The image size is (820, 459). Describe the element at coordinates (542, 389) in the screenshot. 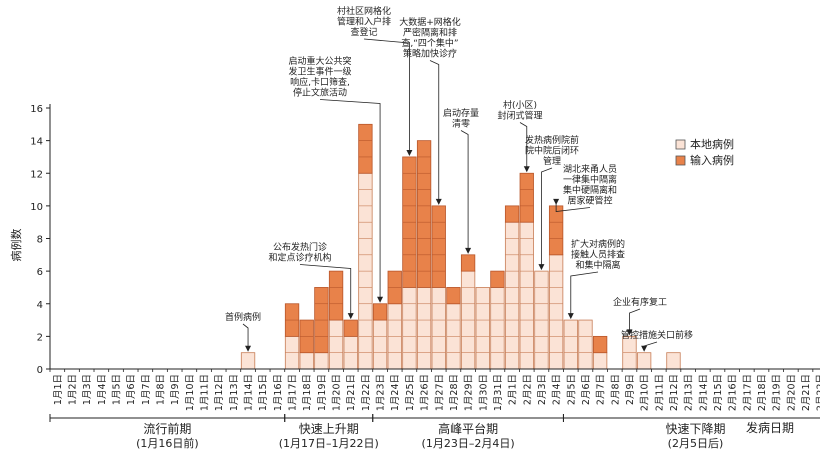

I see `x-tick-label: 2月3日` at that location.